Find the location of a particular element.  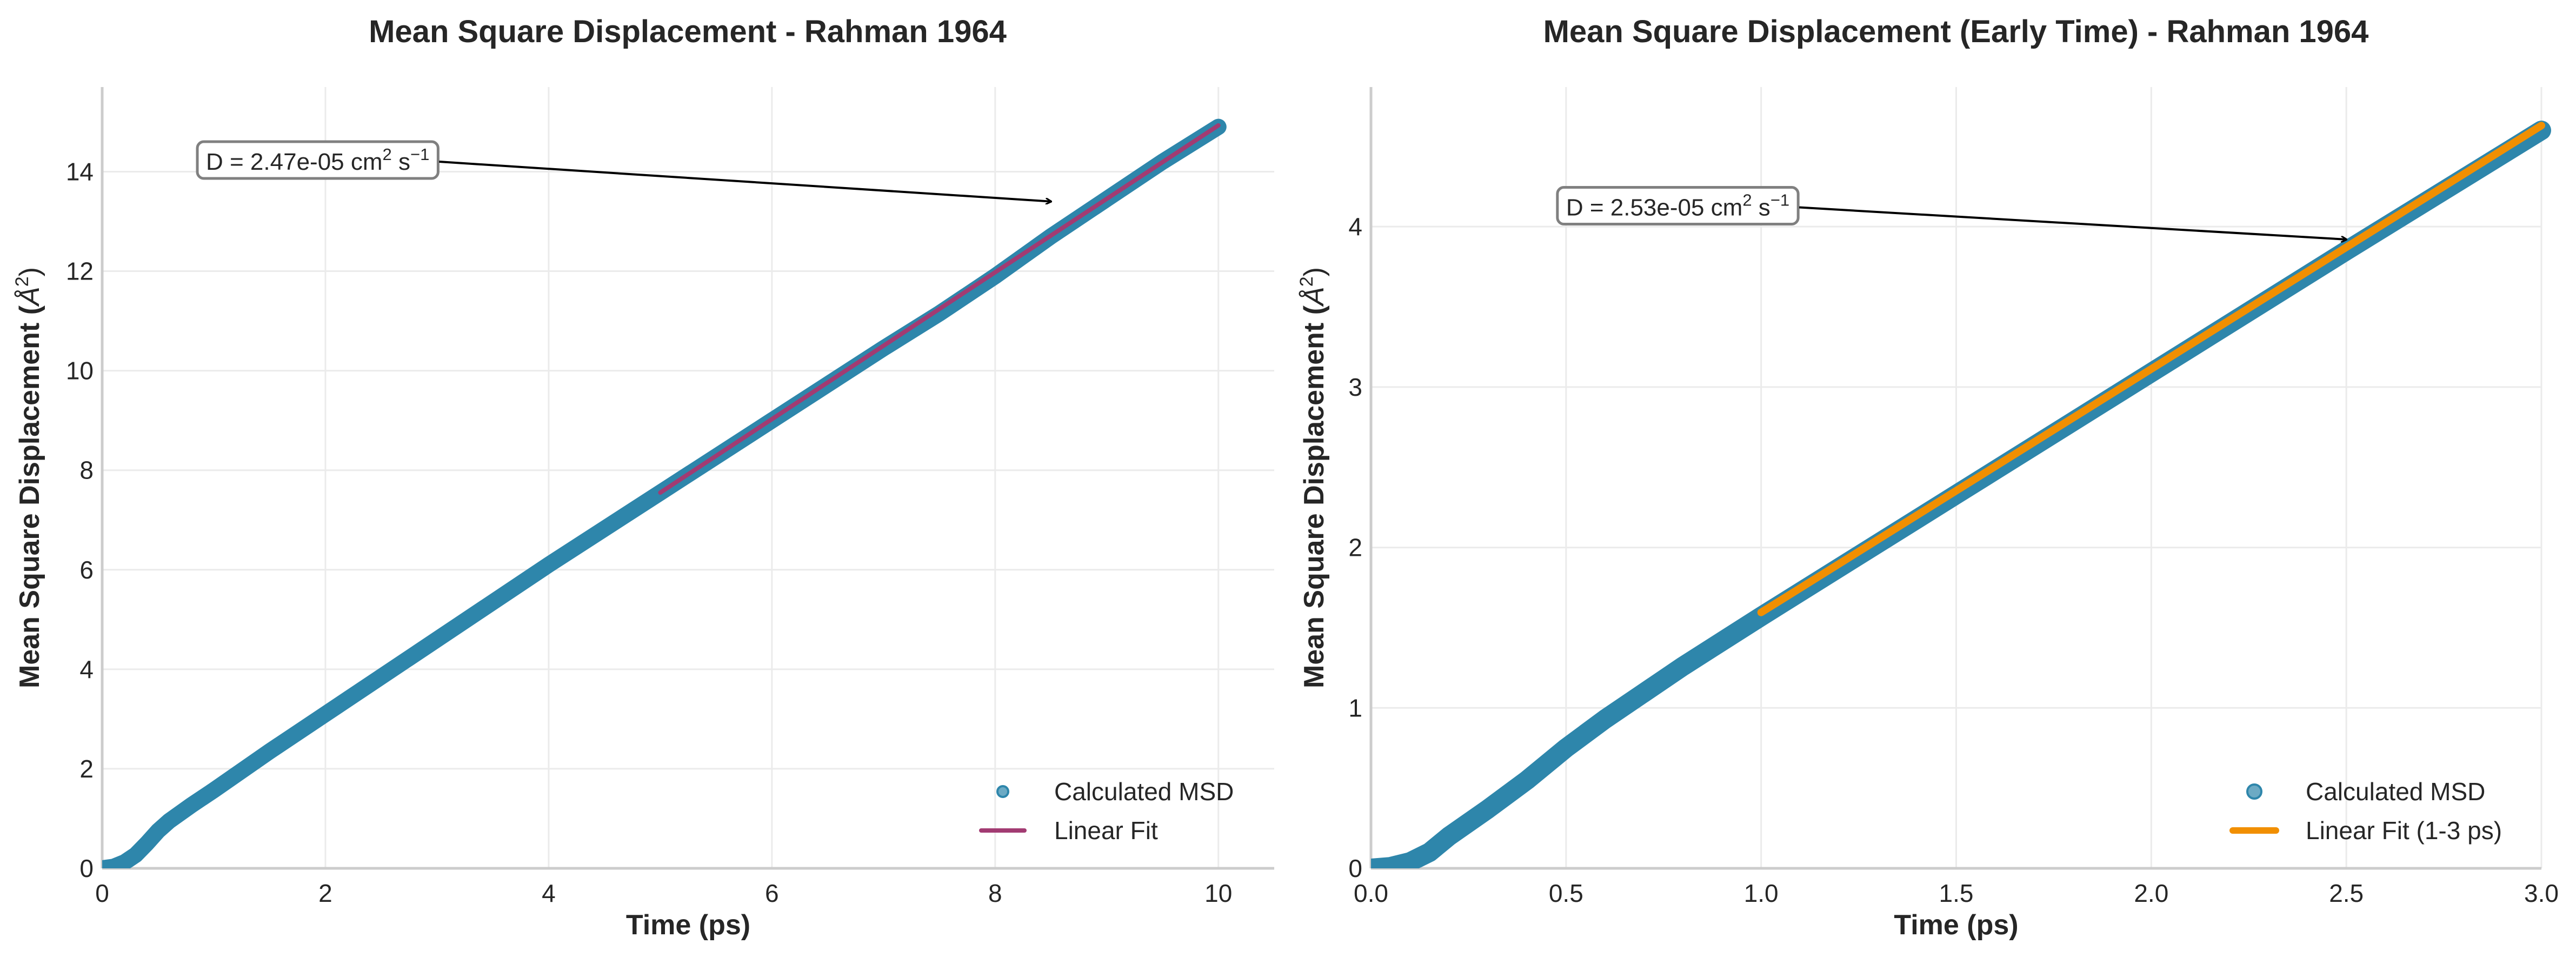

series-linear-fit is located at coordinates (939, 309).